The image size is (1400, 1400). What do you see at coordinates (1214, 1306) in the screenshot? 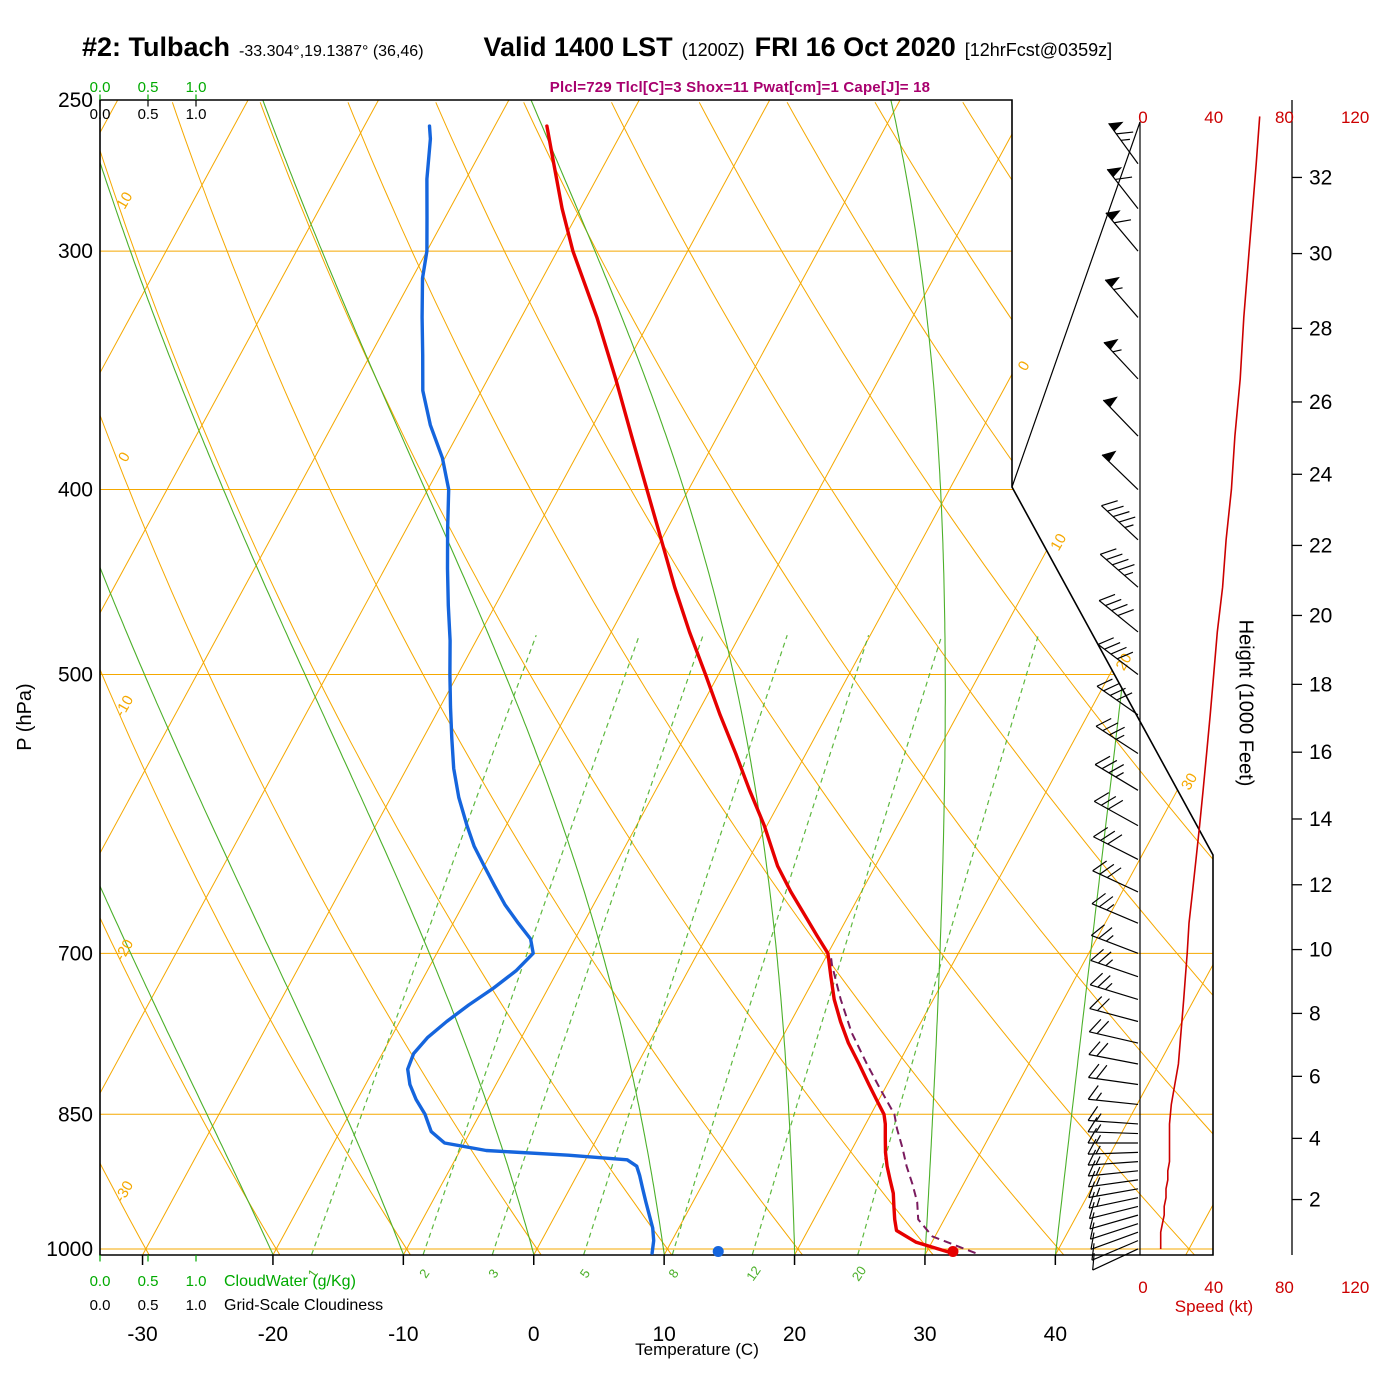
I see `svg-text: Speed (kt)` at bounding box center [1214, 1306].